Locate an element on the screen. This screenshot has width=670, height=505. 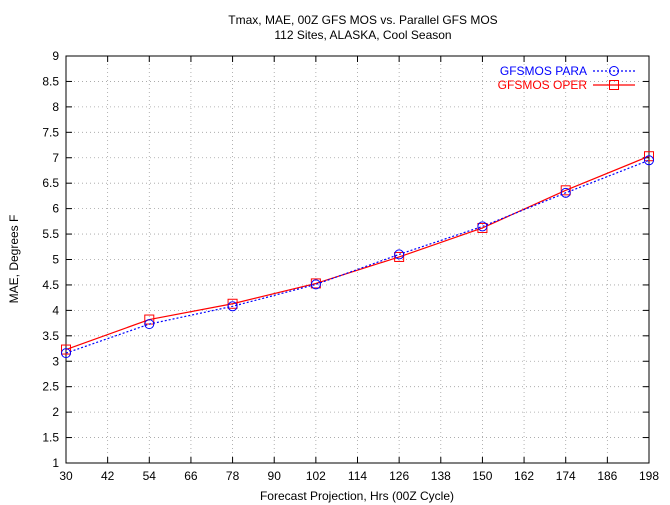
y-tick-label: 4 is located at coordinates (55, 310).